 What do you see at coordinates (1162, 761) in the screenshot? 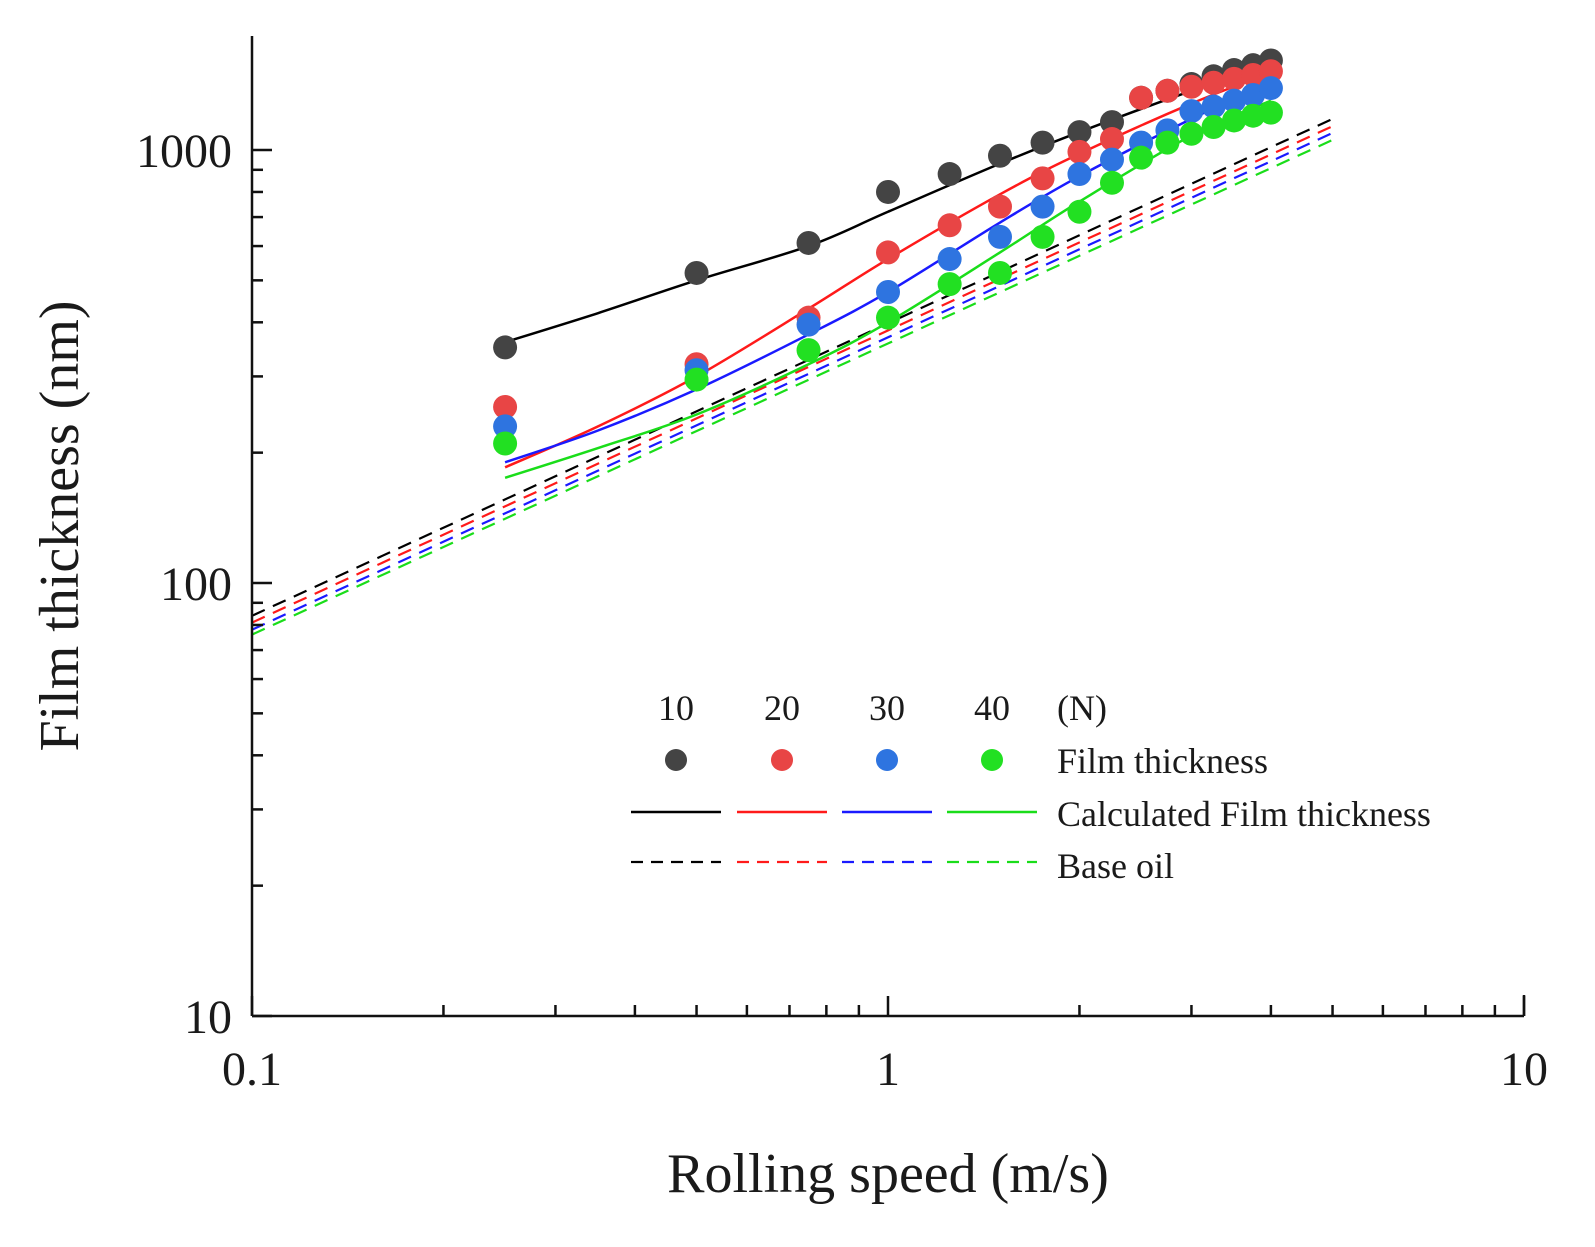
I see `legend-label-film-thickness: Film thickness` at bounding box center [1162, 761].